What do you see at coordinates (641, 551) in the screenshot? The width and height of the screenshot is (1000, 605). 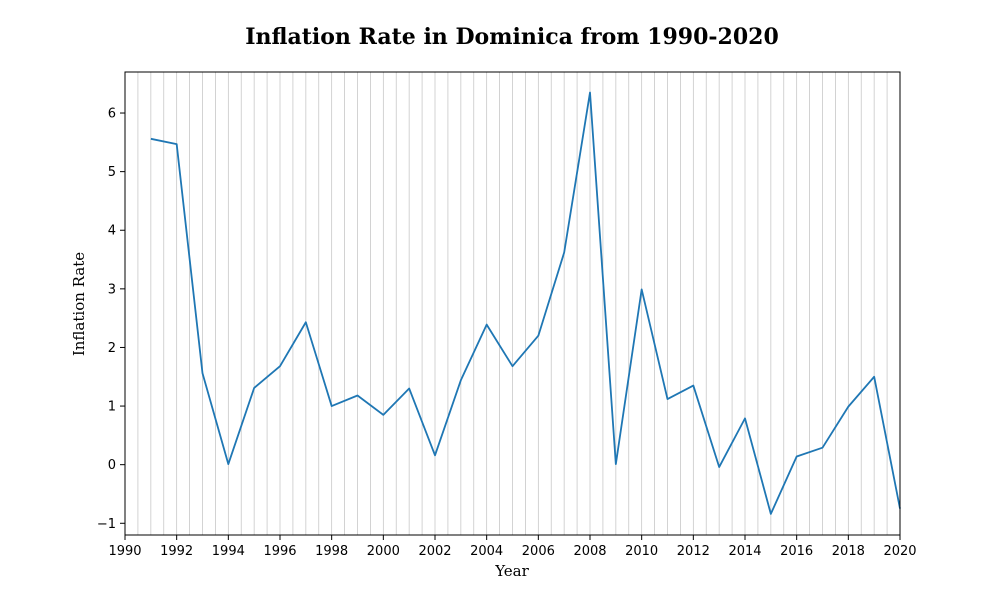 I see `x-tick-label: 2010` at bounding box center [641, 551].